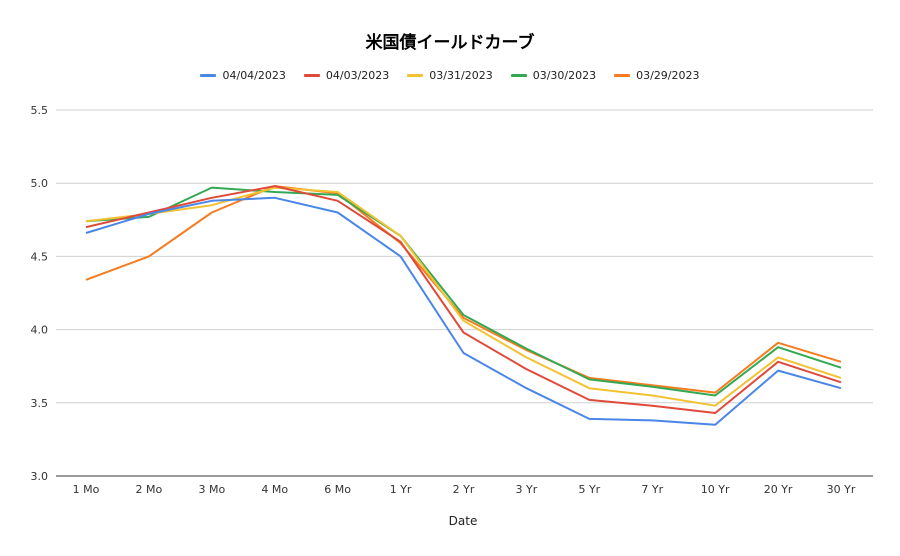 This screenshot has width=900, height=556. I want to click on y-tick-label: 5.5, so click(40, 110).